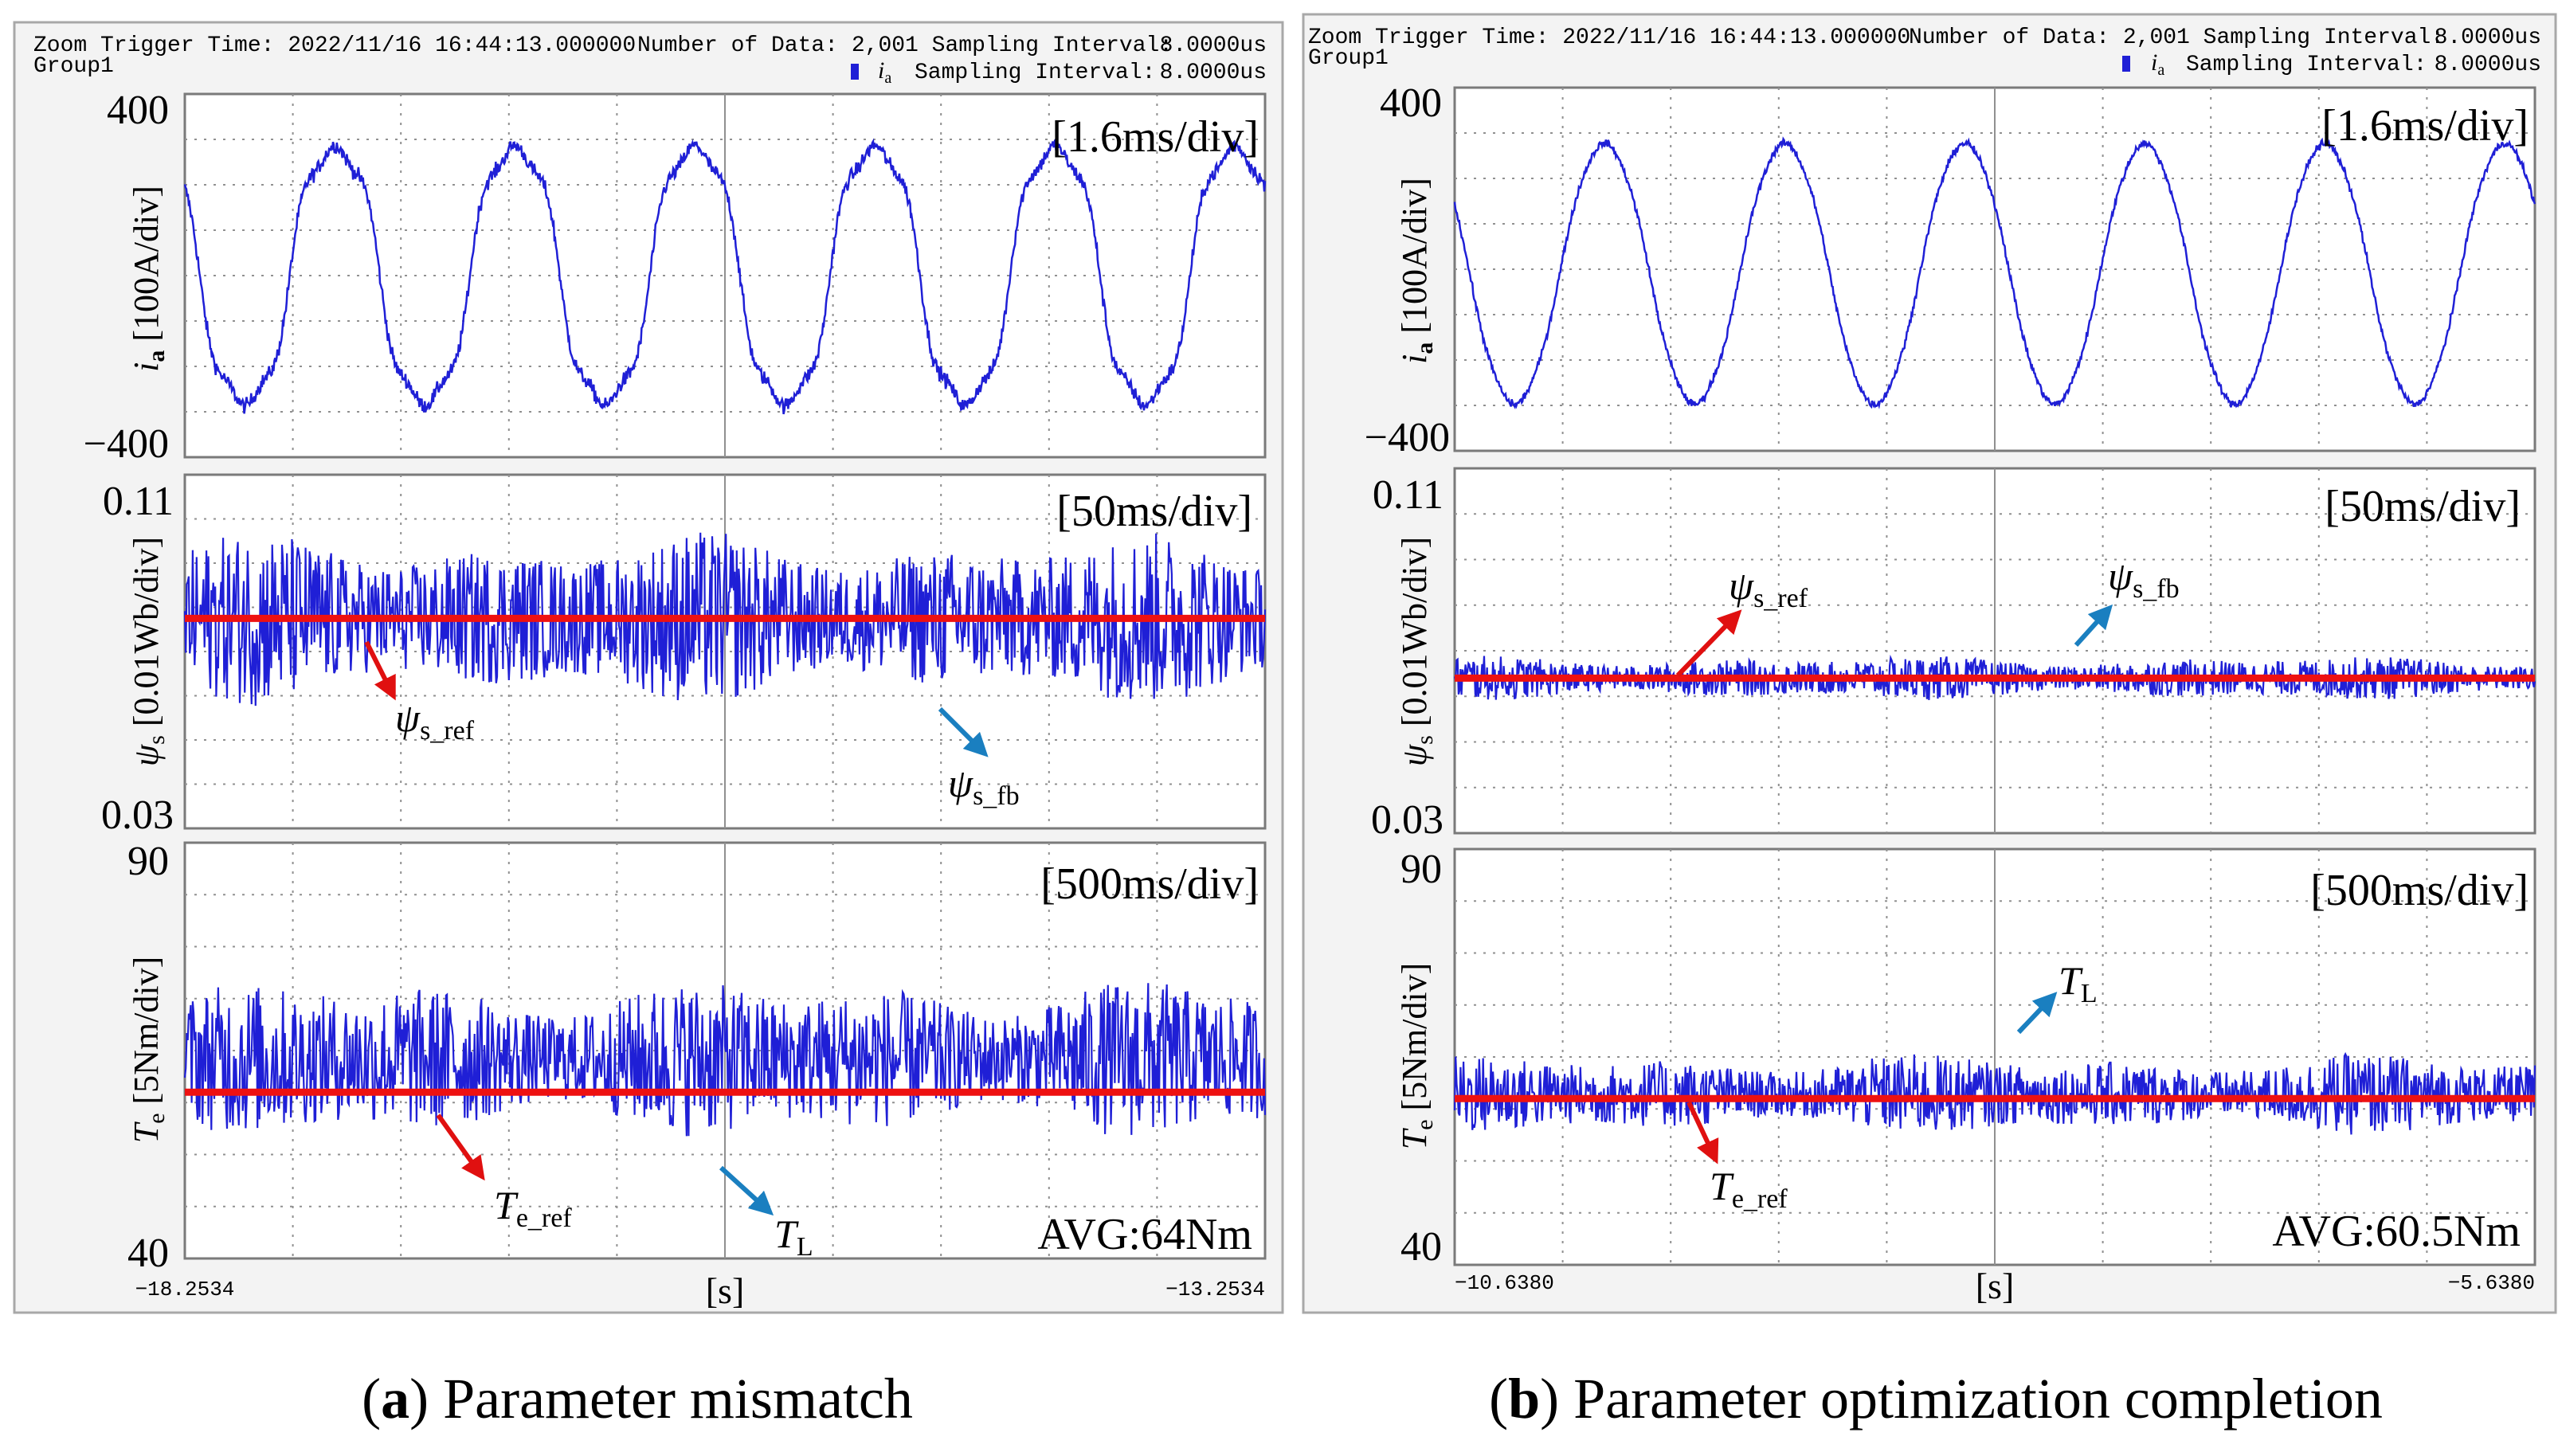 The height and width of the screenshot is (1456, 2558). Describe the element at coordinates (148, 861) in the screenshot. I see `ytick-top-torque-a: 90` at that location.